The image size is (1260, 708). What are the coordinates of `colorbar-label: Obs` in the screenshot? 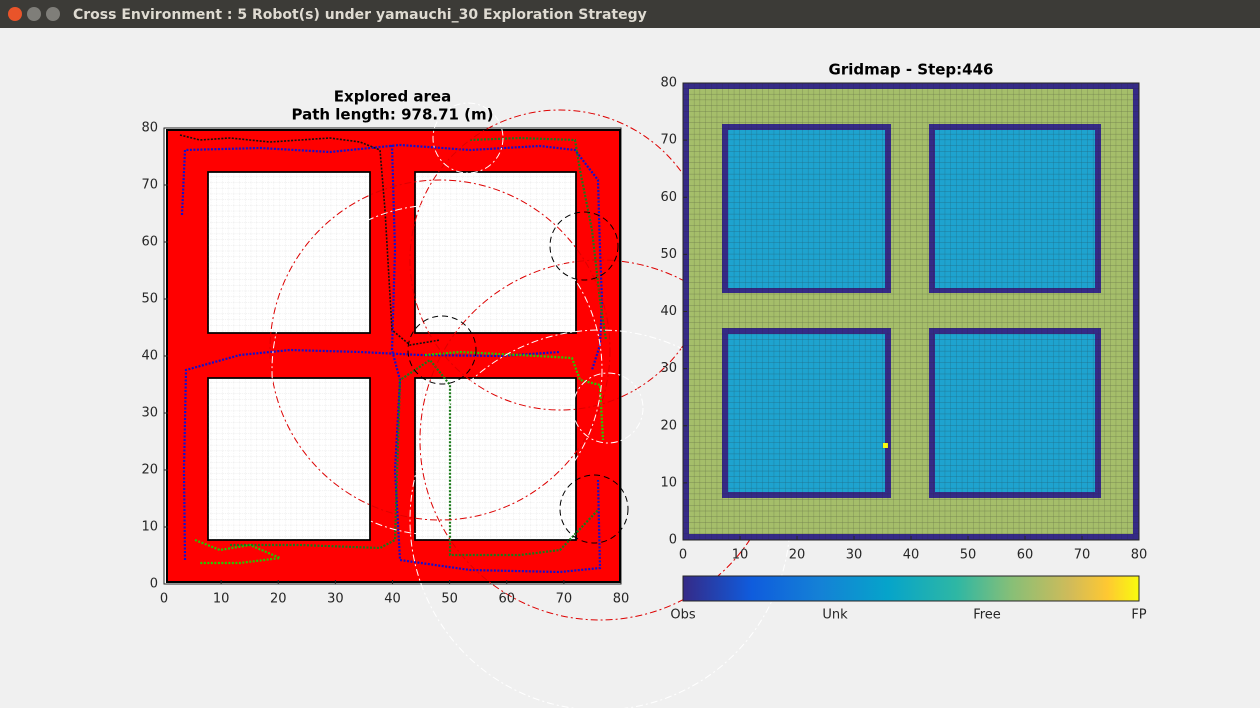 It's located at (682, 615).